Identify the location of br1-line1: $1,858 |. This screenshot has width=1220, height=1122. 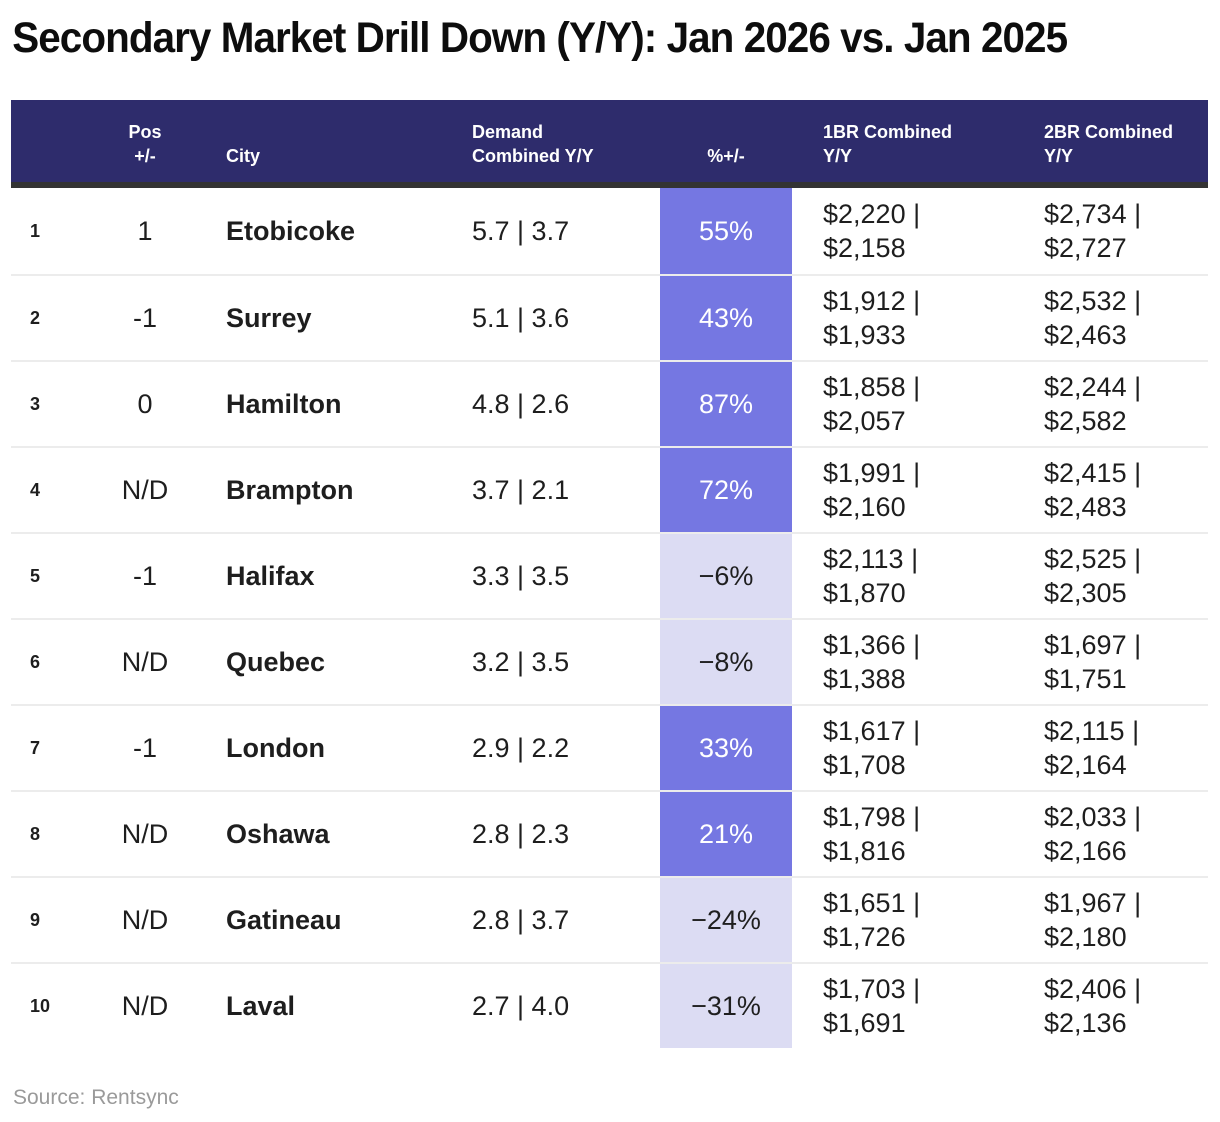
(872, 387).